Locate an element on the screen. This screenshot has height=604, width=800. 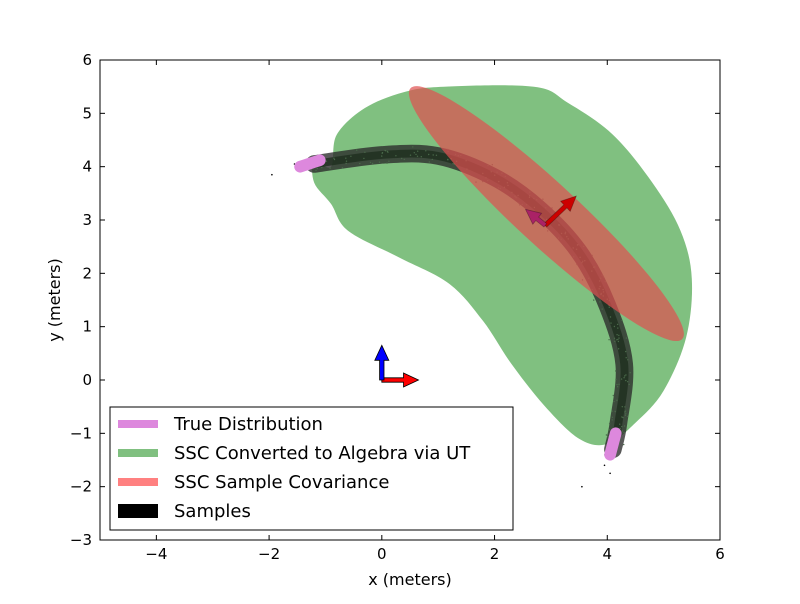
y-tick-label: 2 is located at coordinates (87, 273).